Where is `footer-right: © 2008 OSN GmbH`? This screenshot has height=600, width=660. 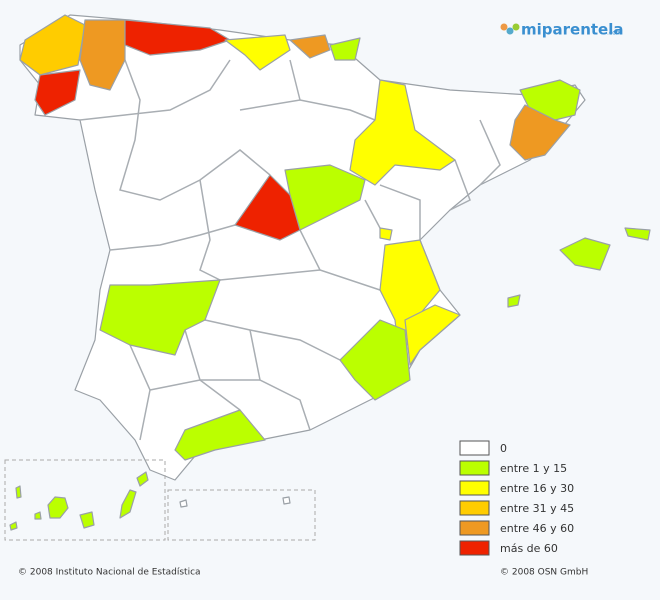 footer-right: © 2008 OSN GmbH is located at coordinates (544, 573).